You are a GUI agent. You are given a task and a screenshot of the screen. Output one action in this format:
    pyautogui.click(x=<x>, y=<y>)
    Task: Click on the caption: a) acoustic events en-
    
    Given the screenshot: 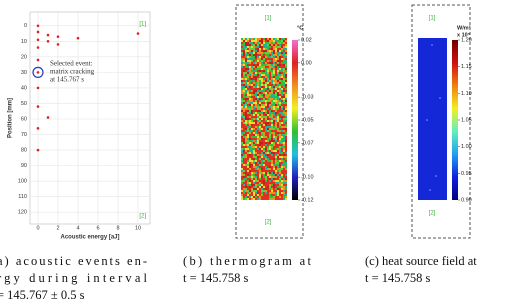 What is the action you would take?
    pyautogui.click(x=73, y=261)
    